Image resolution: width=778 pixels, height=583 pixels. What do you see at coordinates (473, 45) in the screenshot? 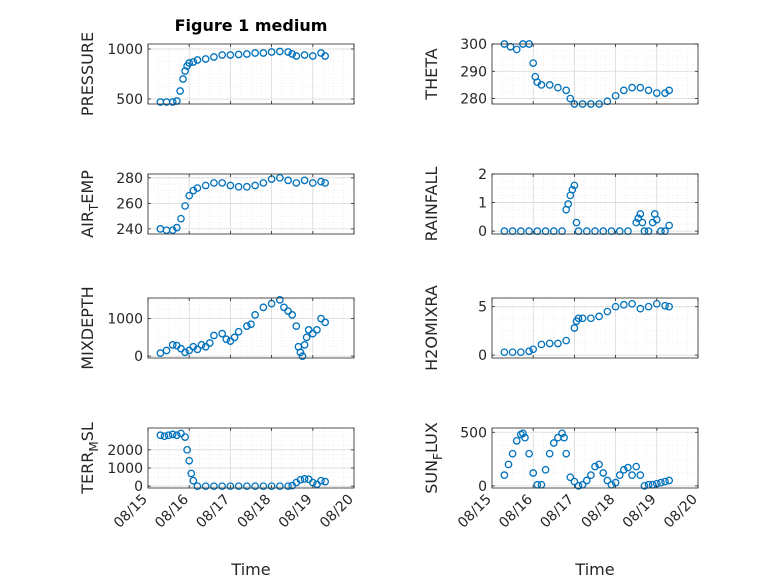
I see `y-tick-label: 300` at bounding box center [473, 45].